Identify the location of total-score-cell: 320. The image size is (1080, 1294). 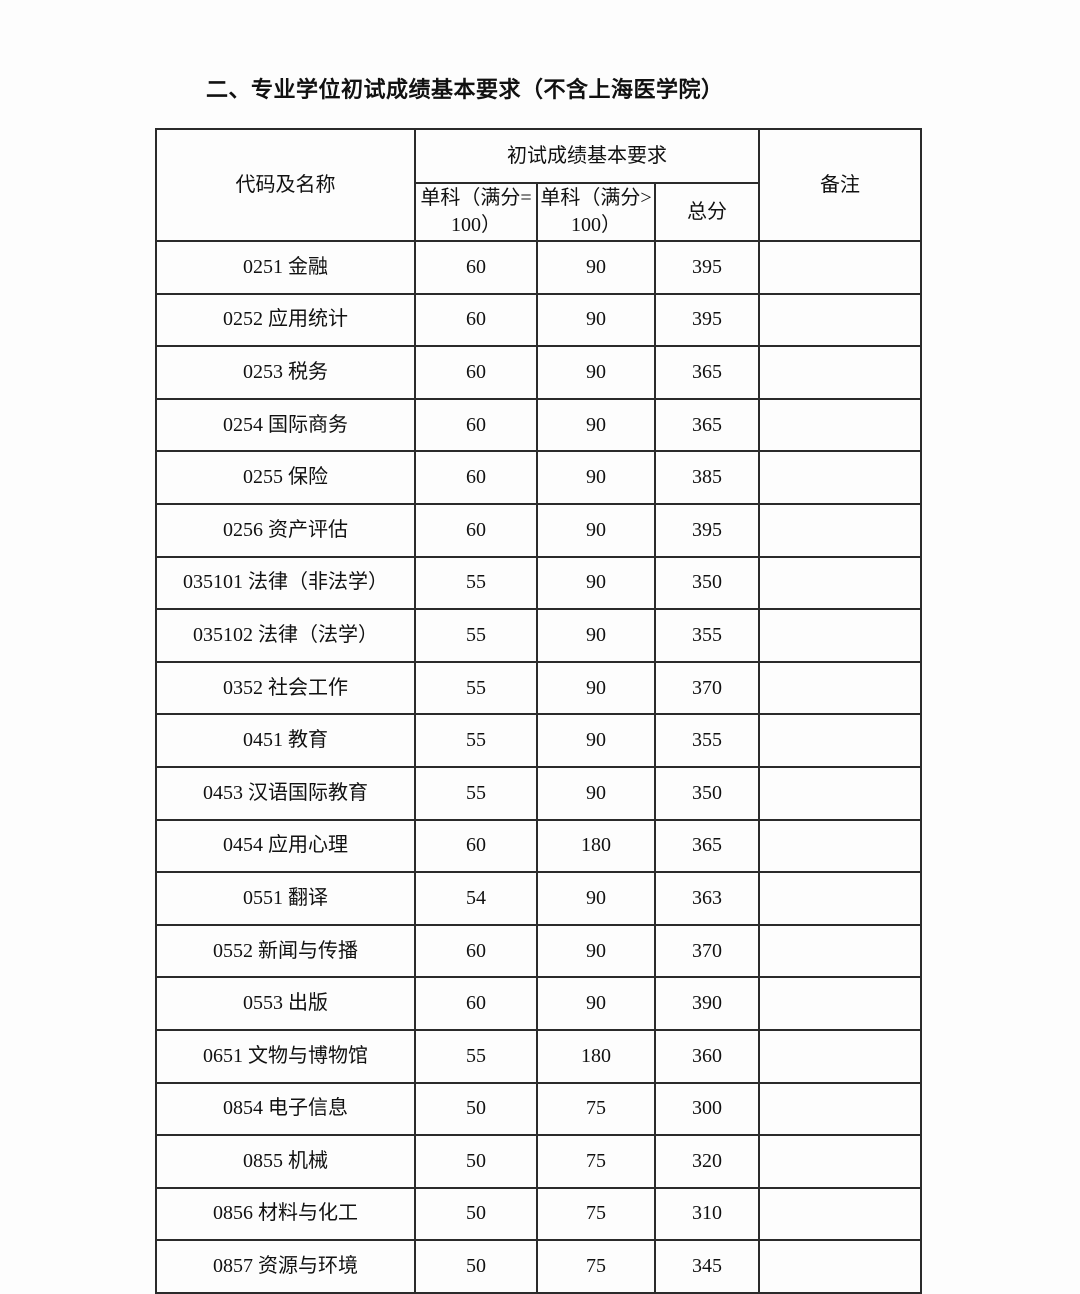
(707, 1161).